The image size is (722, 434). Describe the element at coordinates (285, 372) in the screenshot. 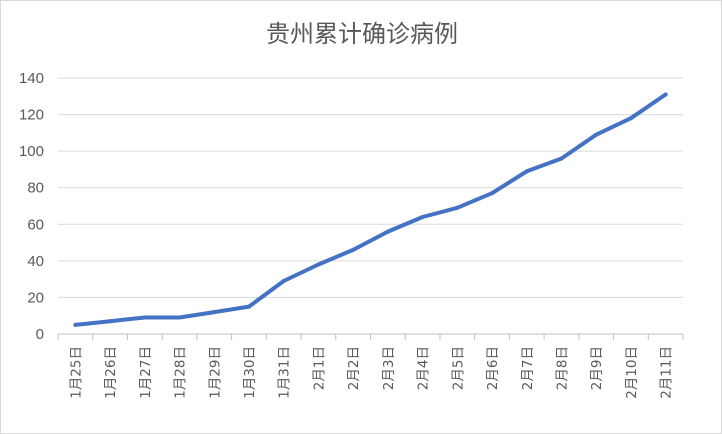

I see `x-tick-label: 1月31日` at that location.